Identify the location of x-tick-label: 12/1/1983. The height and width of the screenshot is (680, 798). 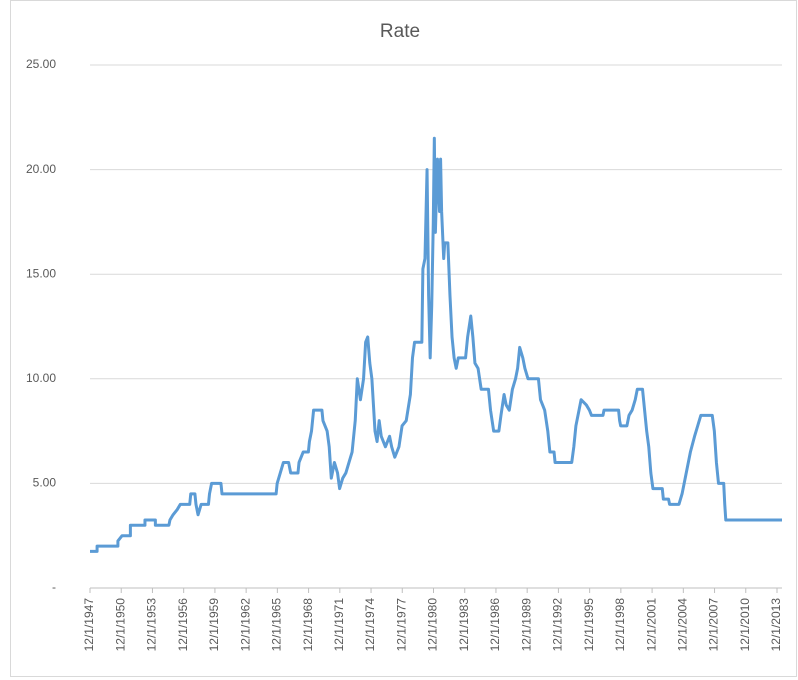
(464, 625).